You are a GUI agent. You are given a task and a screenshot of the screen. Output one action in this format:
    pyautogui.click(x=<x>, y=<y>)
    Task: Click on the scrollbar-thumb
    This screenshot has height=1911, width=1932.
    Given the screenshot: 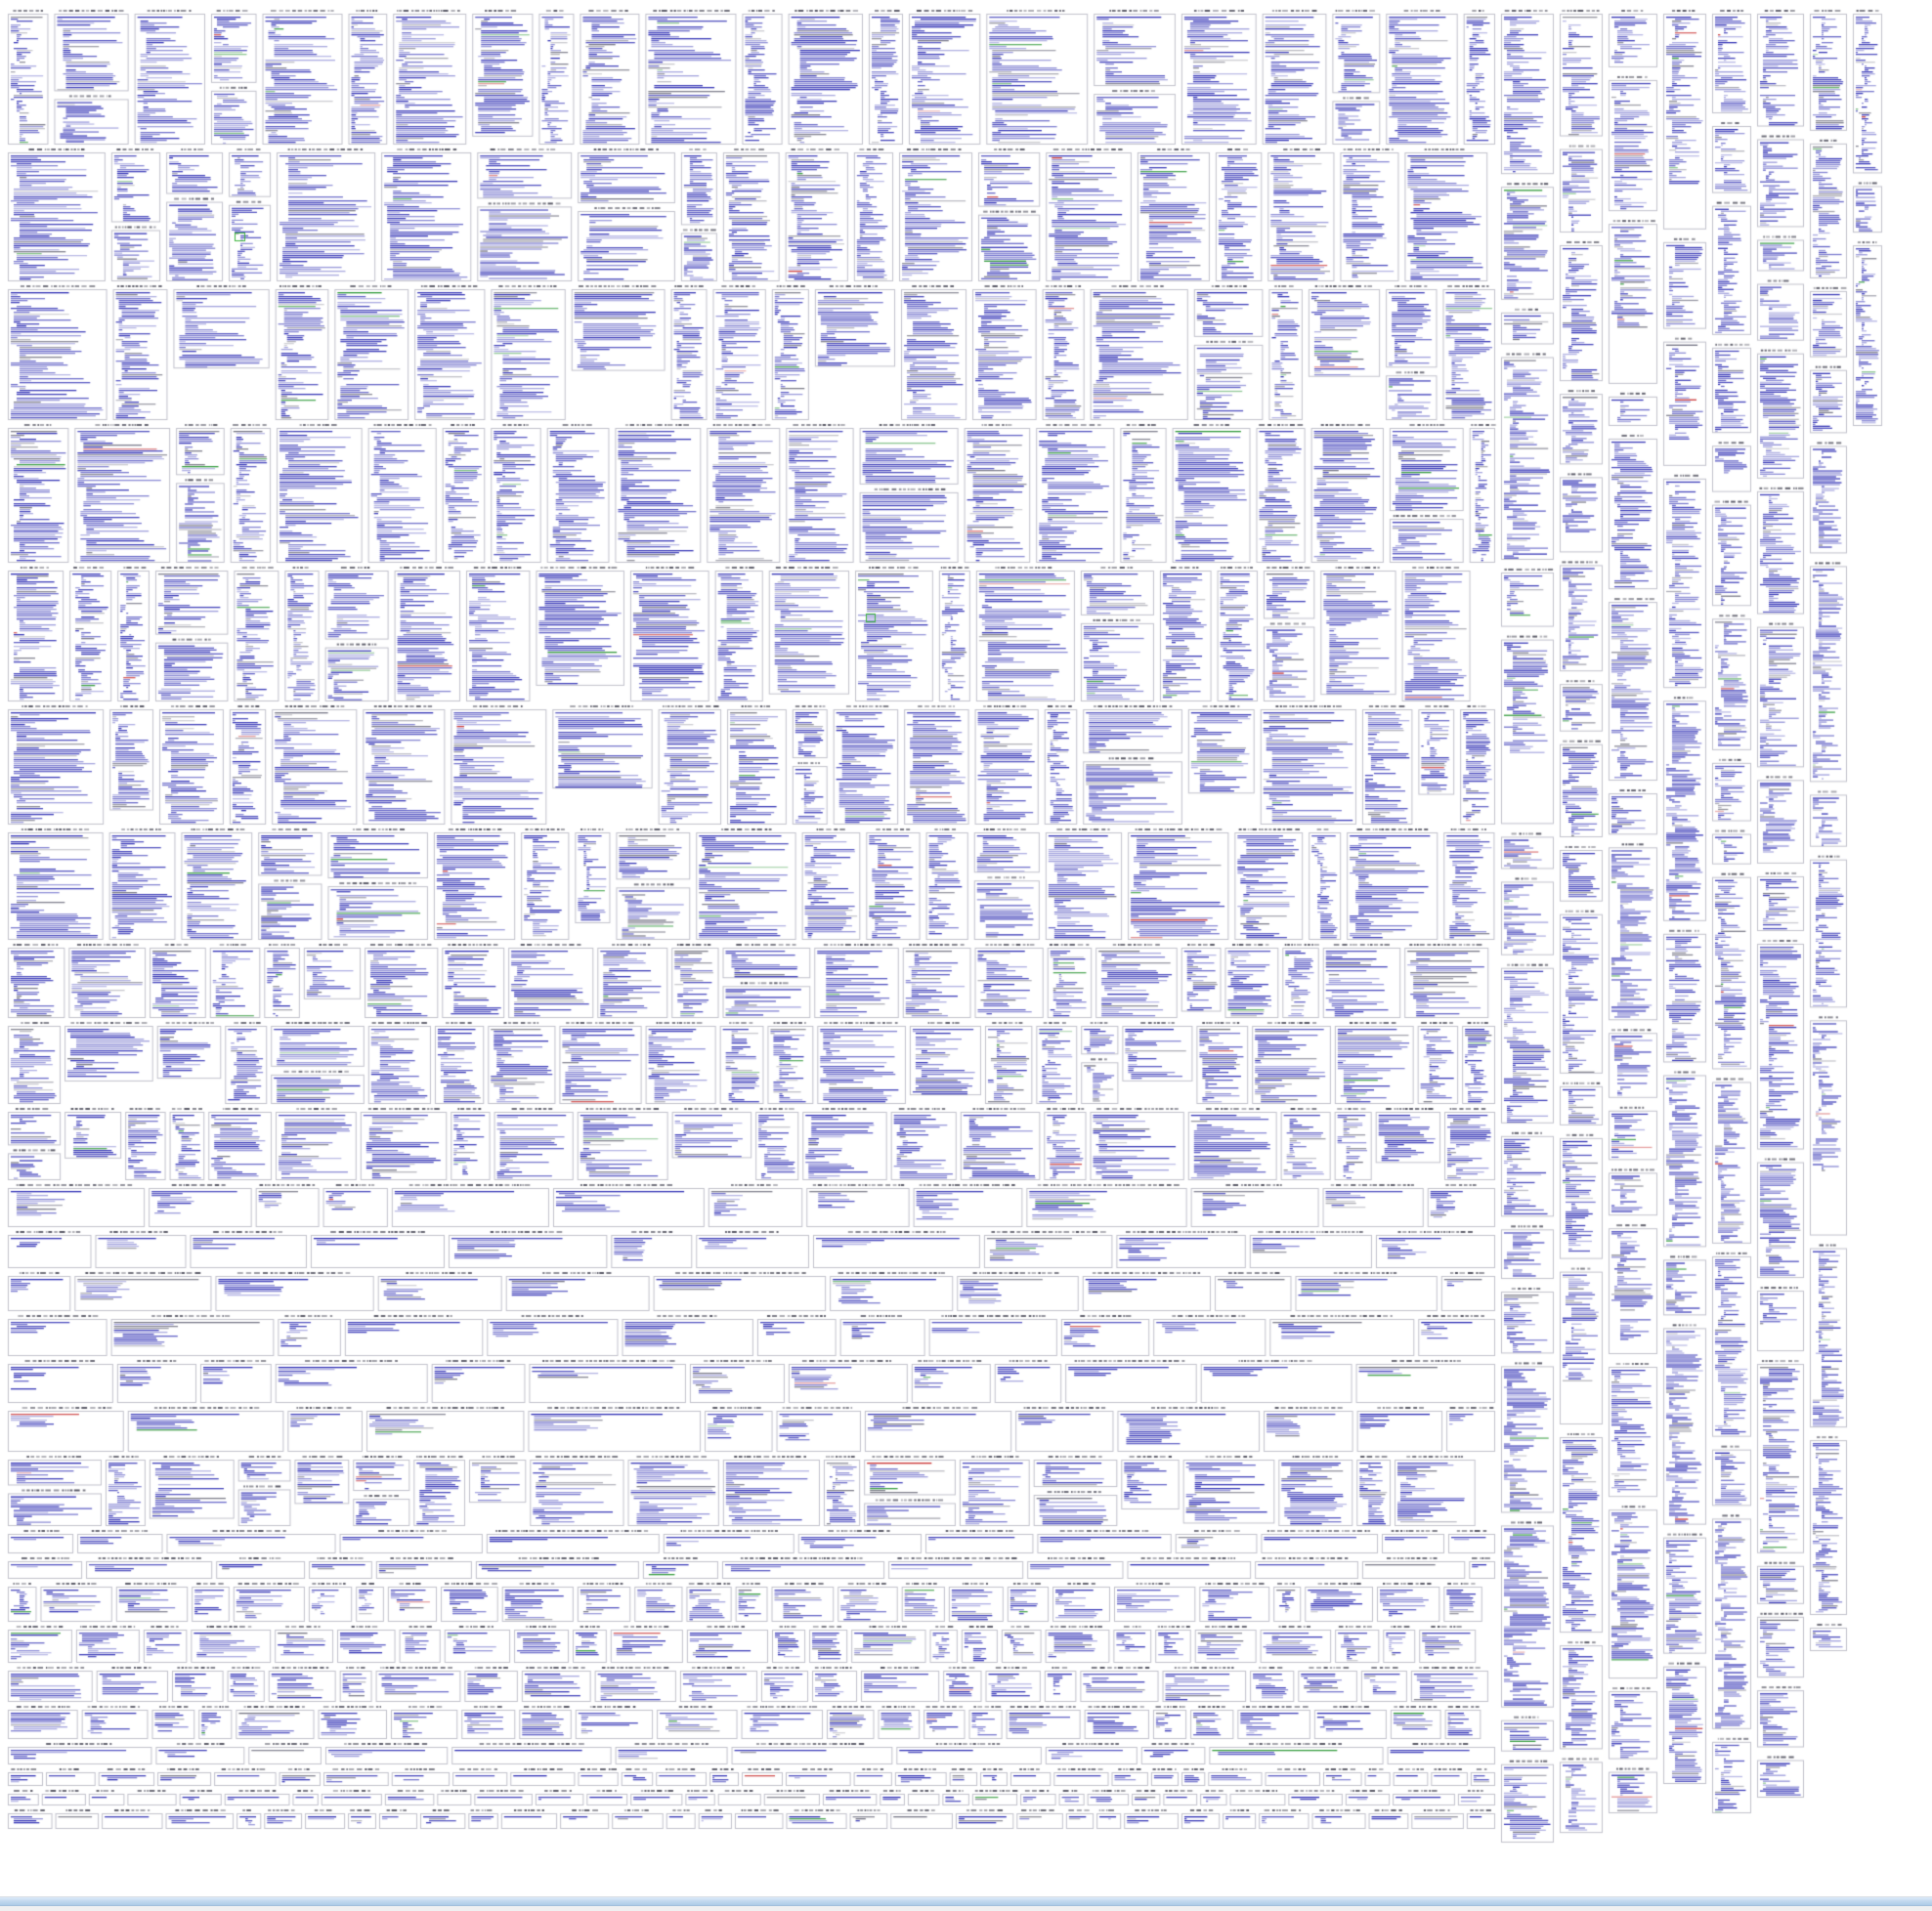 What is the action you would take?
    pyautogui.click(x=966, y=1901)
    